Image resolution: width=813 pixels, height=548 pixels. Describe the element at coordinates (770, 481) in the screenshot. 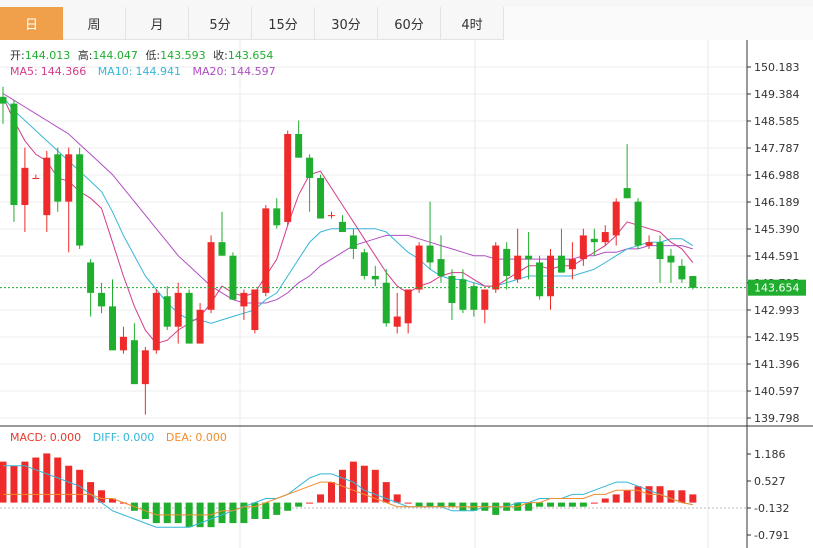

I see `macd-tick-label: 0.527` at that location.